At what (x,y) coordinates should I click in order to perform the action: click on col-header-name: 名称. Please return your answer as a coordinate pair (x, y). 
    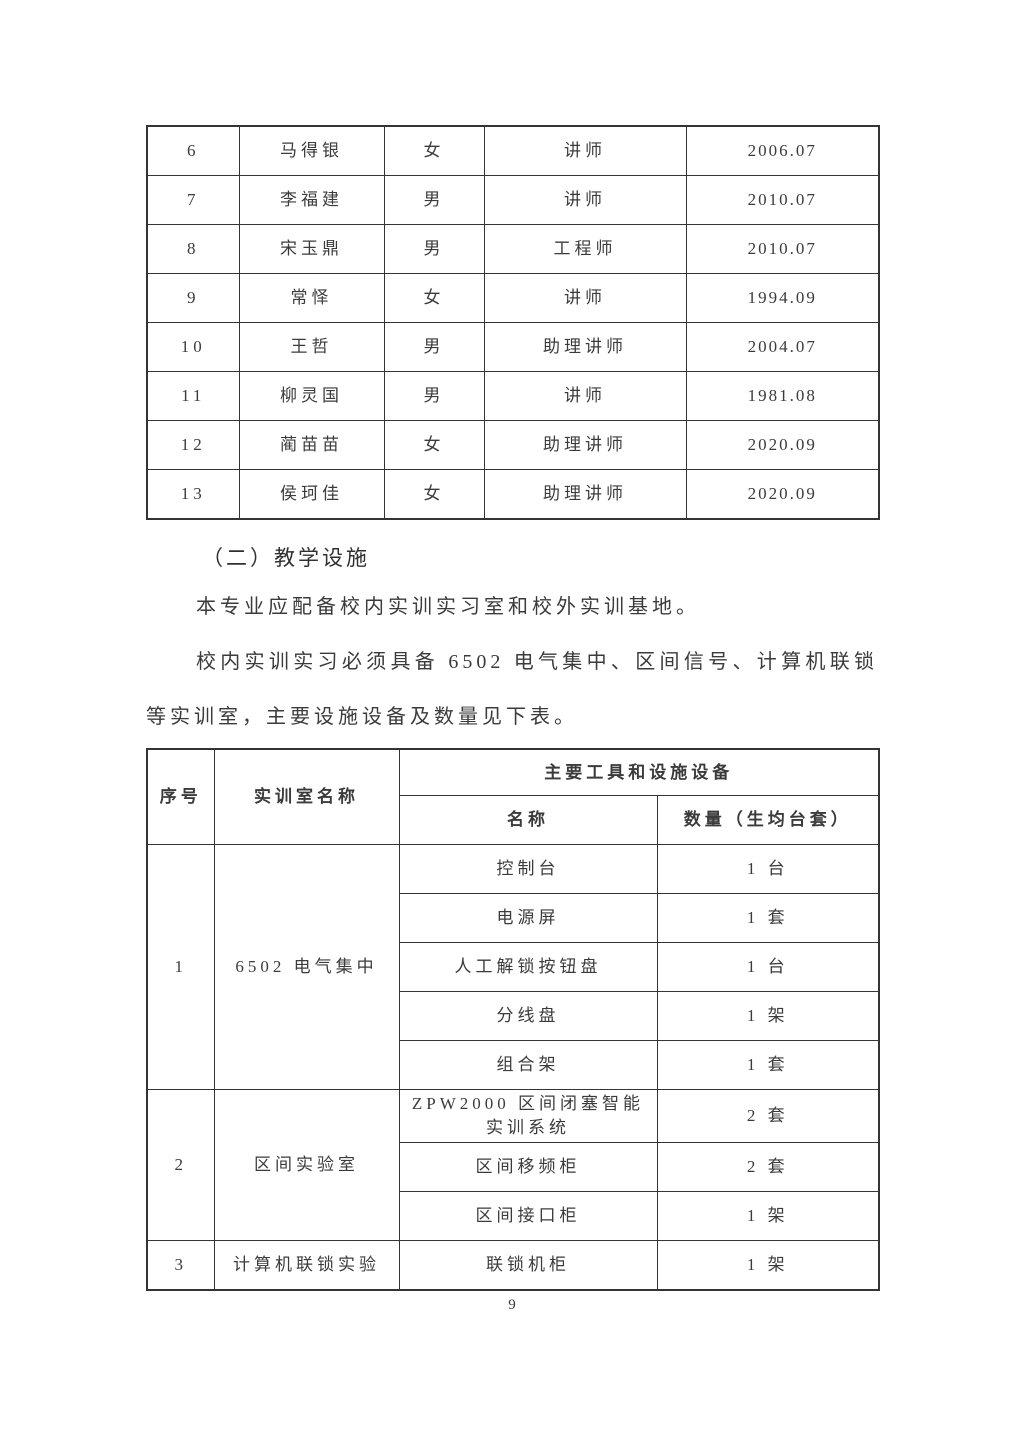
    Looking at the image, I should click on (528, 820).